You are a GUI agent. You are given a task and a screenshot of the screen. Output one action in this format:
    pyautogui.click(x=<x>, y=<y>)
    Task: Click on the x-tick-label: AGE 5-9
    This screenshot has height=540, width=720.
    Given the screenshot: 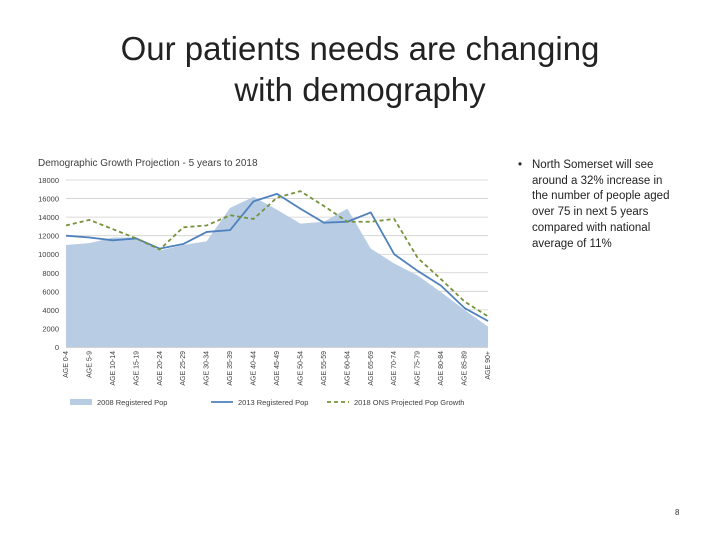 What is the action you would take?
    pyautogui.click(x=89, y=364)
    